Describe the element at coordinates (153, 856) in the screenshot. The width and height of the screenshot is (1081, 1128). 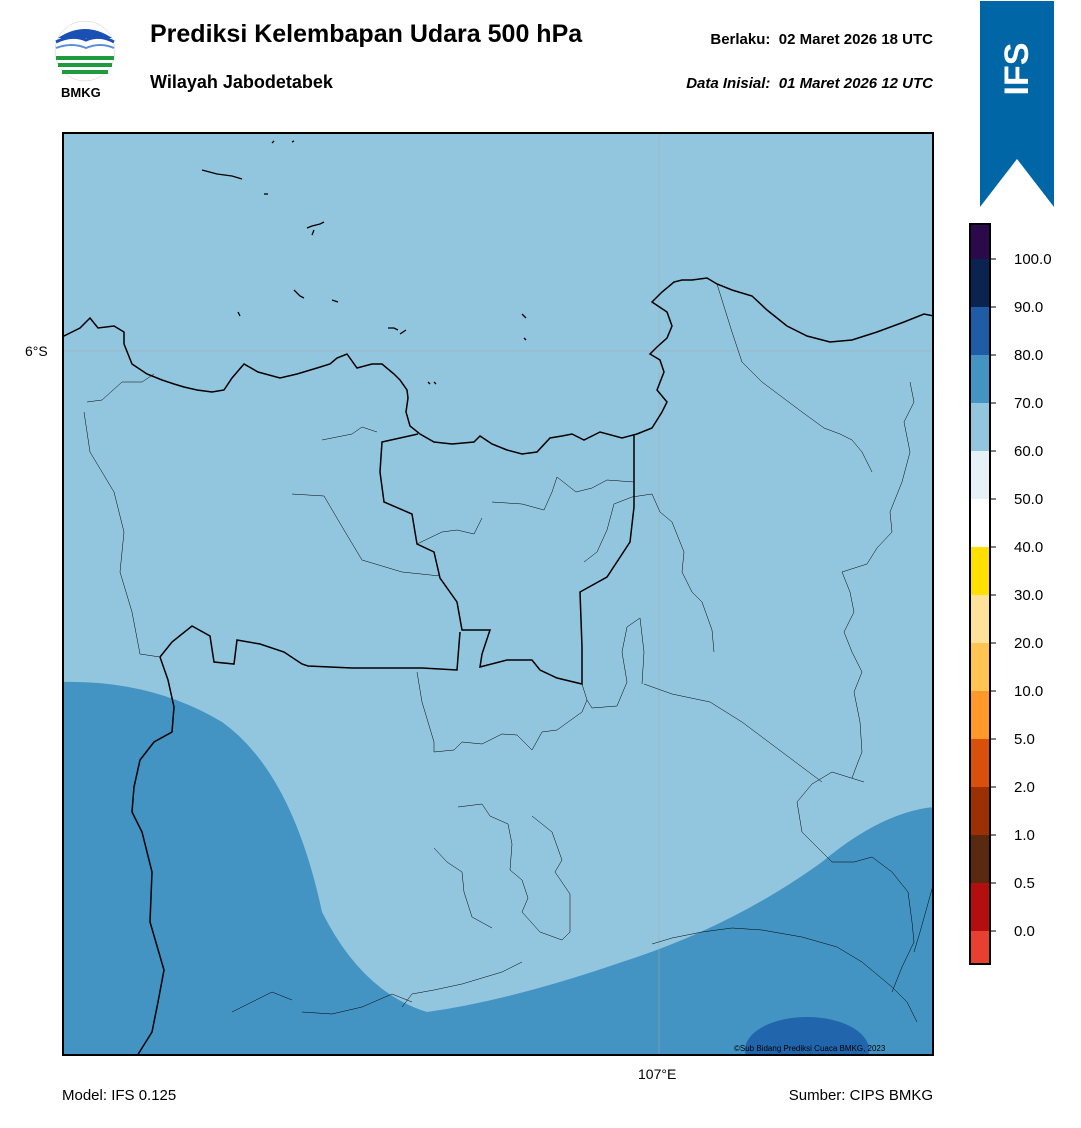
I see `western-border` at that location.